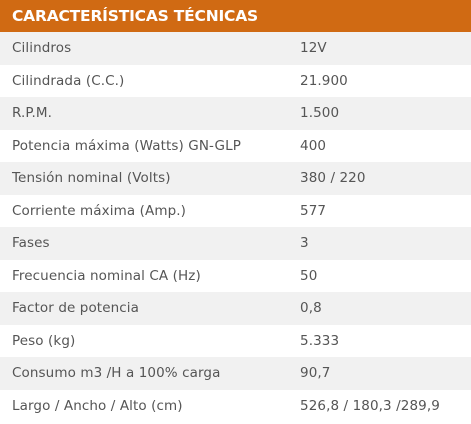 The image size is (471, 424). What do you see at coordinates (309, 275) in the screenshot?
I see `row-value: 50` at bounding box center [309, 275].